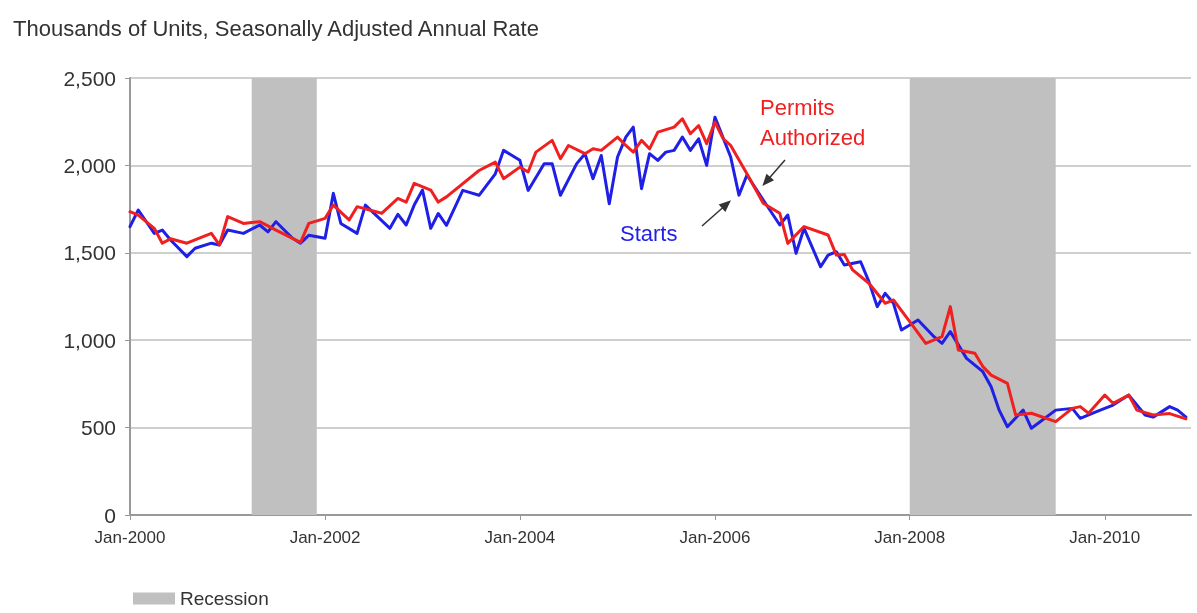  What do you see at coordinates (89, 165) in the screenshot?
I see `y-tick-label: 2,000` at bounding box center [89, 165].